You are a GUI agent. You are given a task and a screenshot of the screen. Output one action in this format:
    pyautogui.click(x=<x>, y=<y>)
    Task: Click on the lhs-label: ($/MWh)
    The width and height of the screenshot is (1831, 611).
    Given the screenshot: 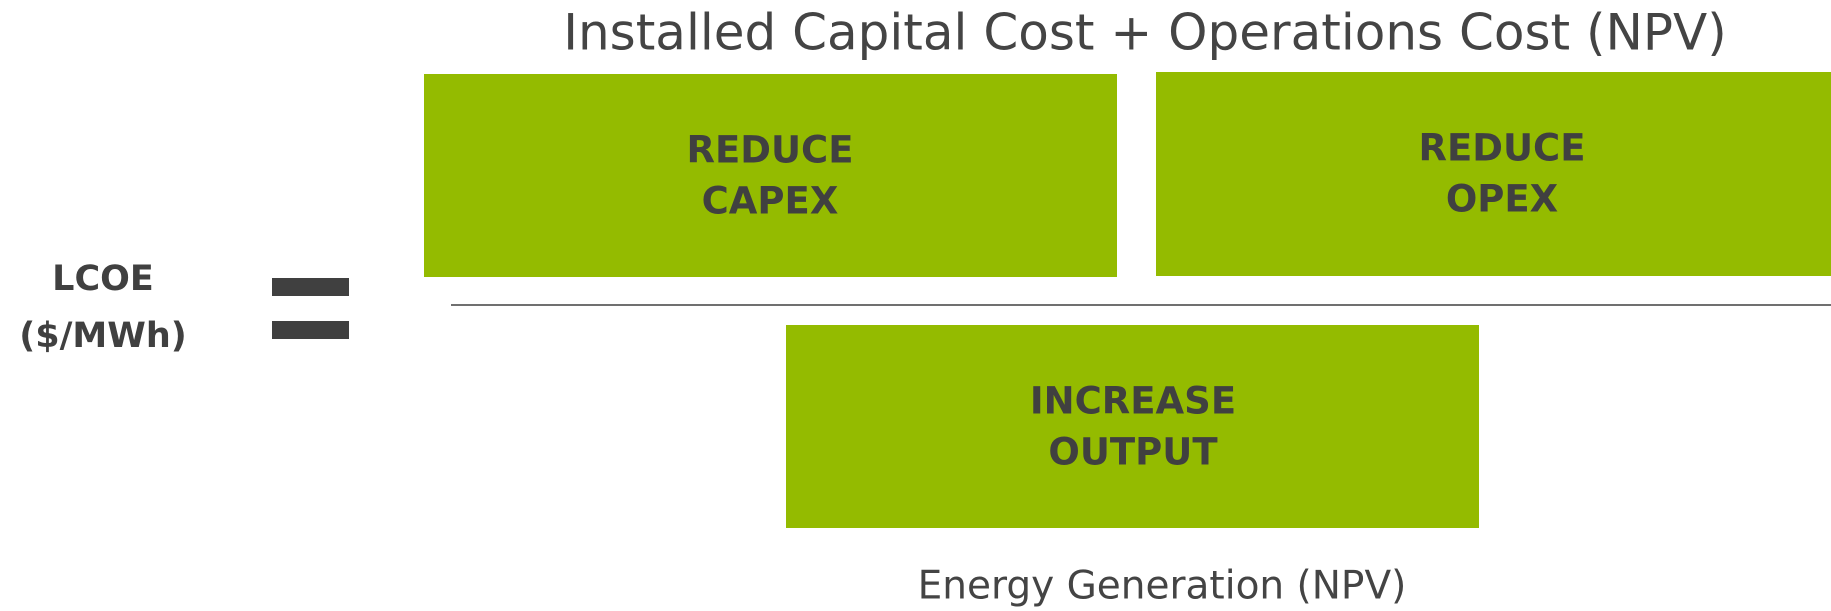 What is the action you would take?
    pyautogui.click(x=102, y=336)
    